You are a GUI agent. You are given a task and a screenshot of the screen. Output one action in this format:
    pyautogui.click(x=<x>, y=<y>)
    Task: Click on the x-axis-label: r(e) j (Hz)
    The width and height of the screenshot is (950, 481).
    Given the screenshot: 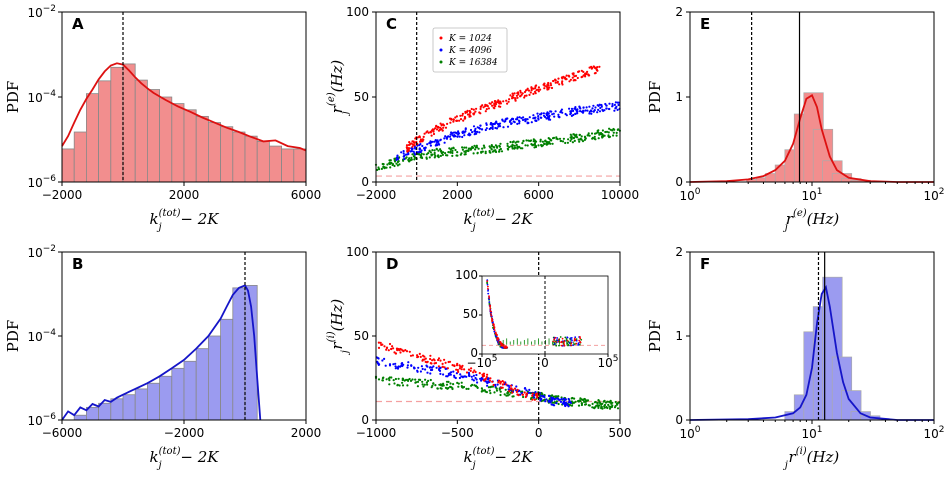 What is the action you would take?
    pyautogui.click(x=811, y=220)
    